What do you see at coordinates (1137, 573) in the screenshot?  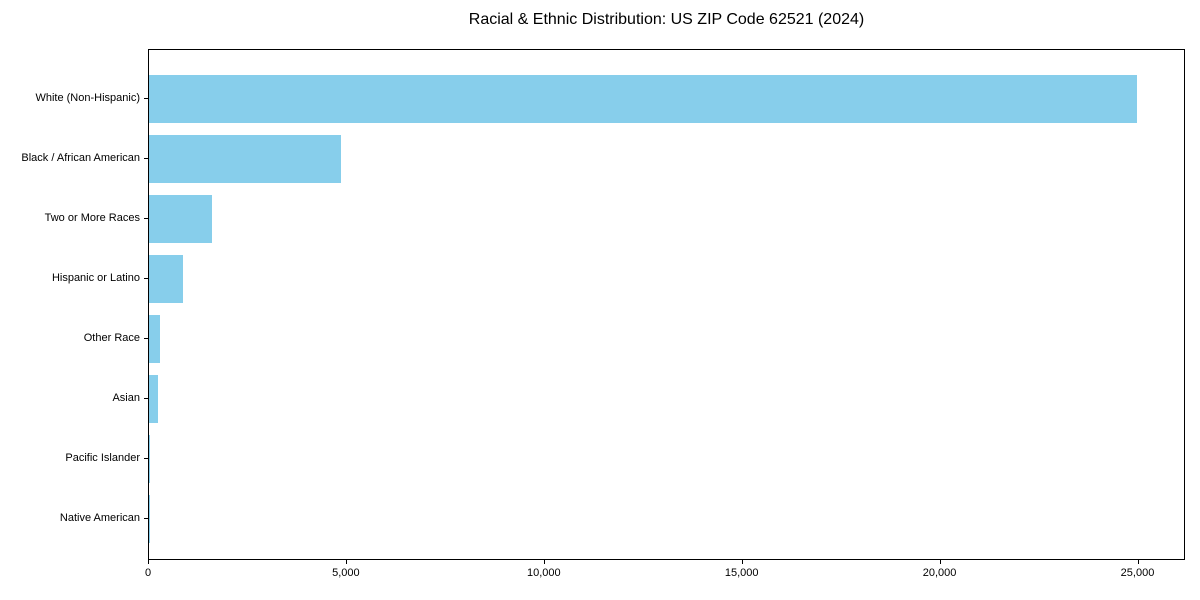 I see `x-tick-label: 25,000` at bounding box center [1137, 573].